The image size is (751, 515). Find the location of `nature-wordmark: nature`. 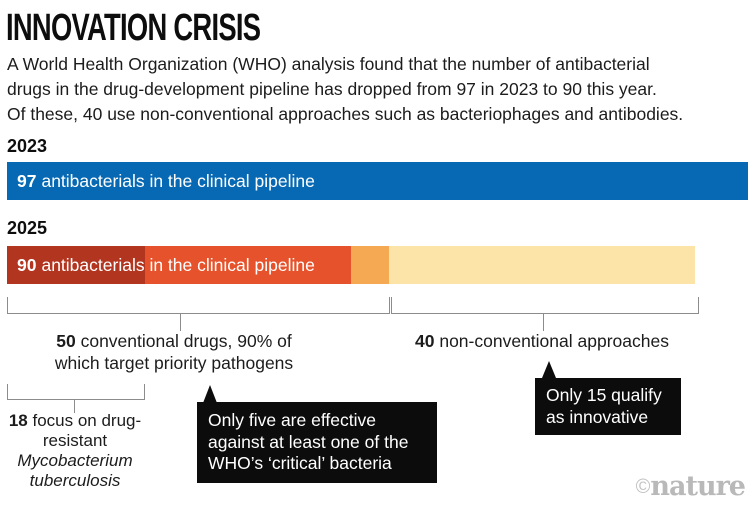

nature-wordmark: nature is located at coordinates (698, 486).